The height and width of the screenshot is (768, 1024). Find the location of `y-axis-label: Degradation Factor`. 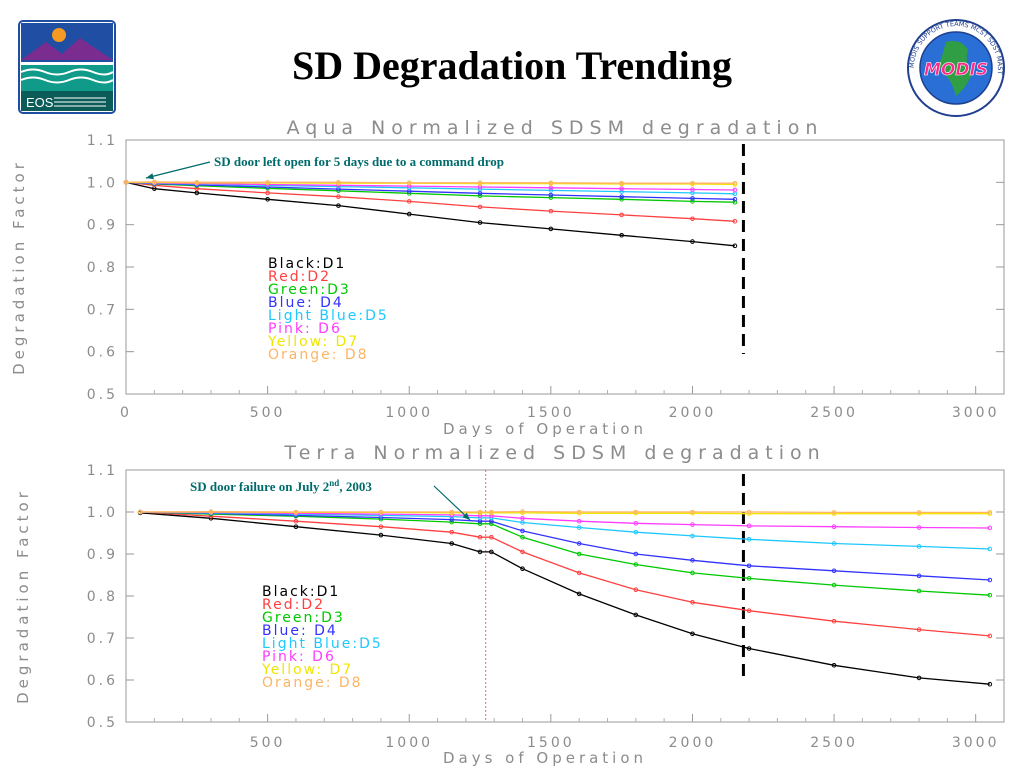

y-axis-label: Degradation Factor is located at coordinates (23, 596).